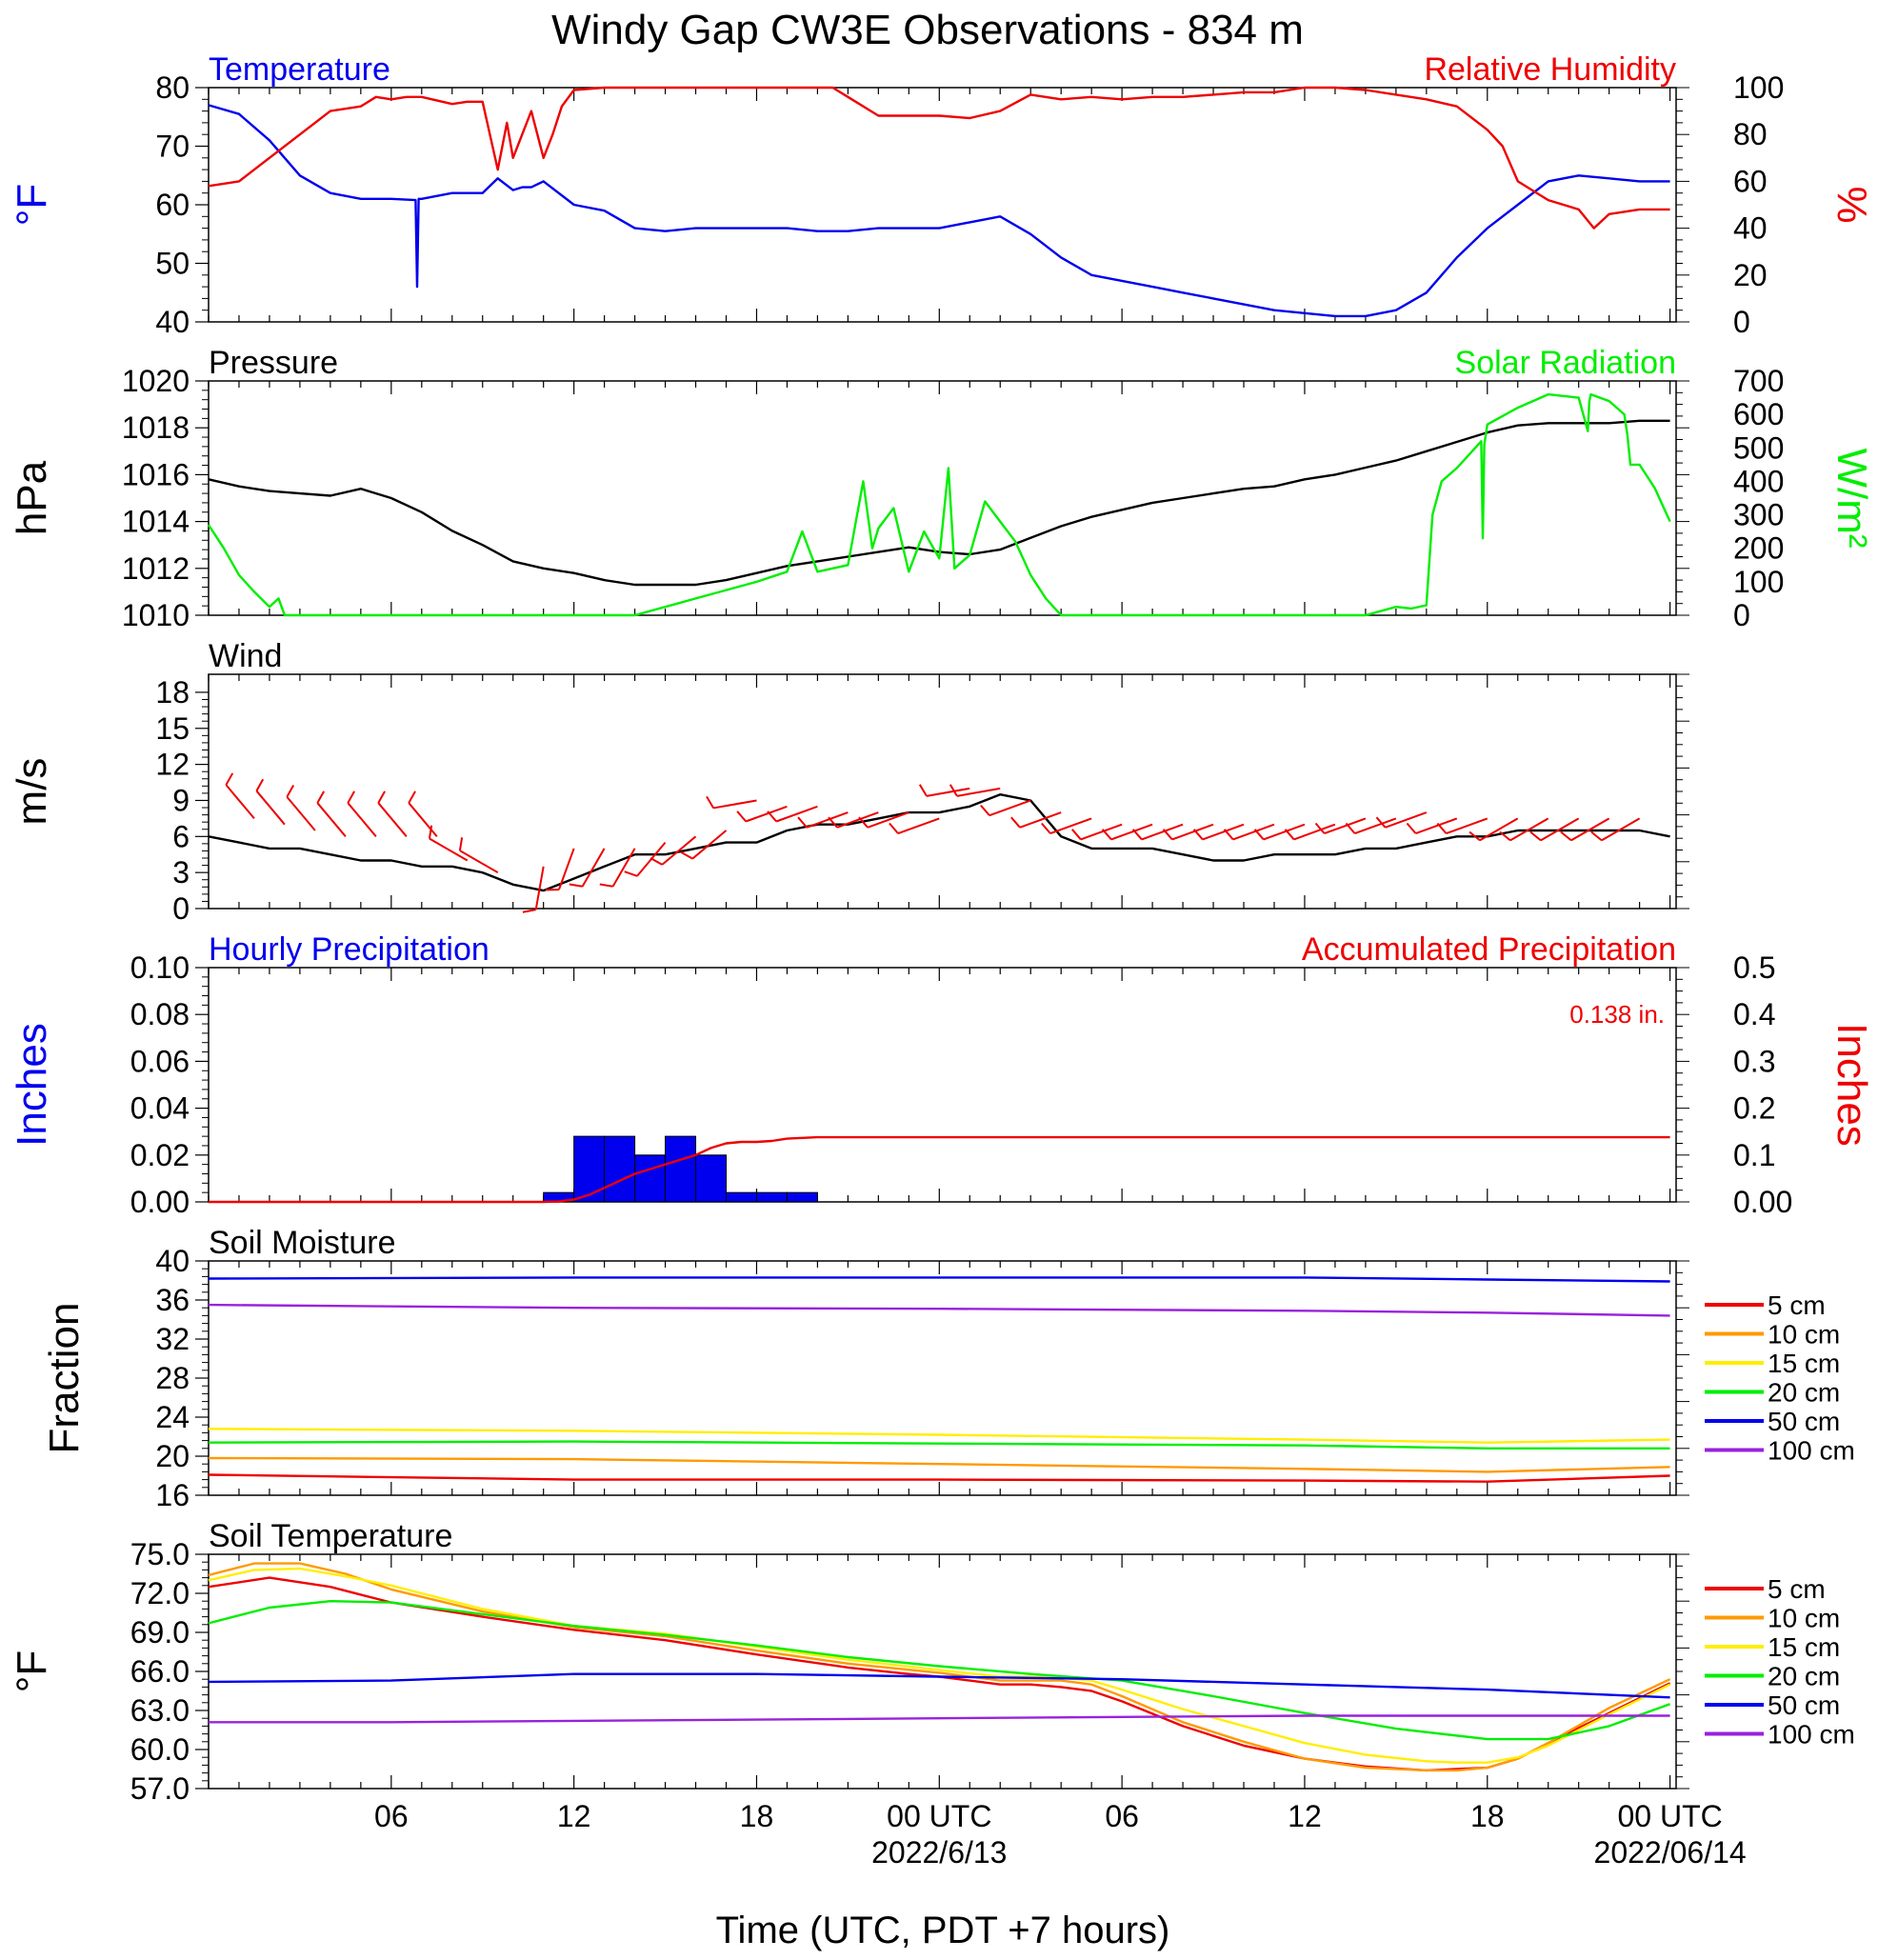 The width and height of the screenshot is (1878, 1960). What do you see at coordinates (172, 1300) in the screenshot?
I see `y-left-tick-label: 36` at bounding box center [172, 1300].